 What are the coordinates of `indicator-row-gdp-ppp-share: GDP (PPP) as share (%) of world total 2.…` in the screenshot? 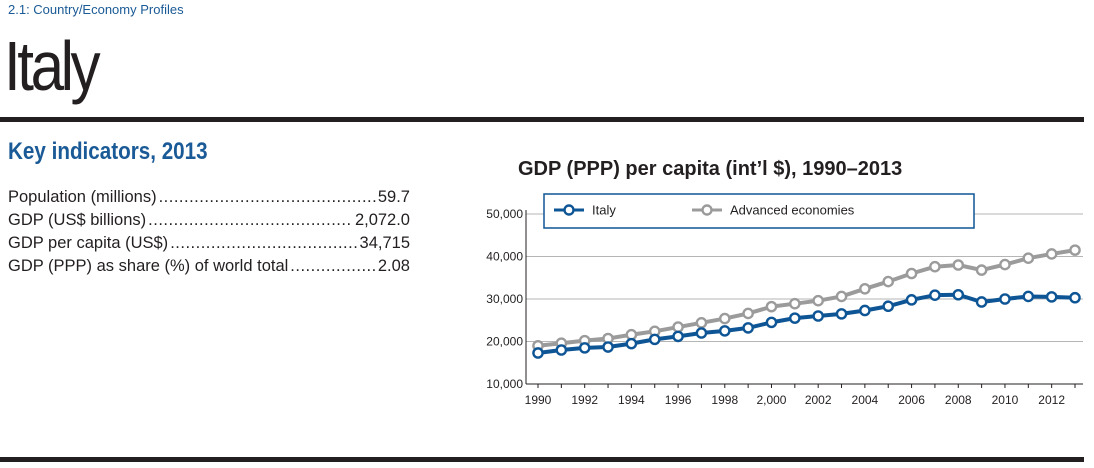 It's located at (209, 266).